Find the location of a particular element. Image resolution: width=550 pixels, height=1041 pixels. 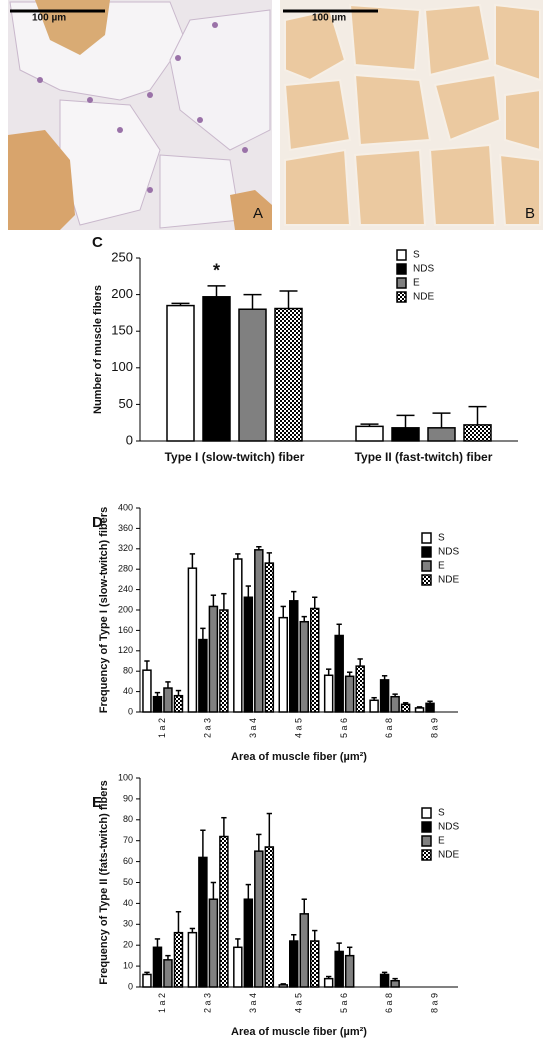

legend-label: NDE is located at coordinates (448, 855).